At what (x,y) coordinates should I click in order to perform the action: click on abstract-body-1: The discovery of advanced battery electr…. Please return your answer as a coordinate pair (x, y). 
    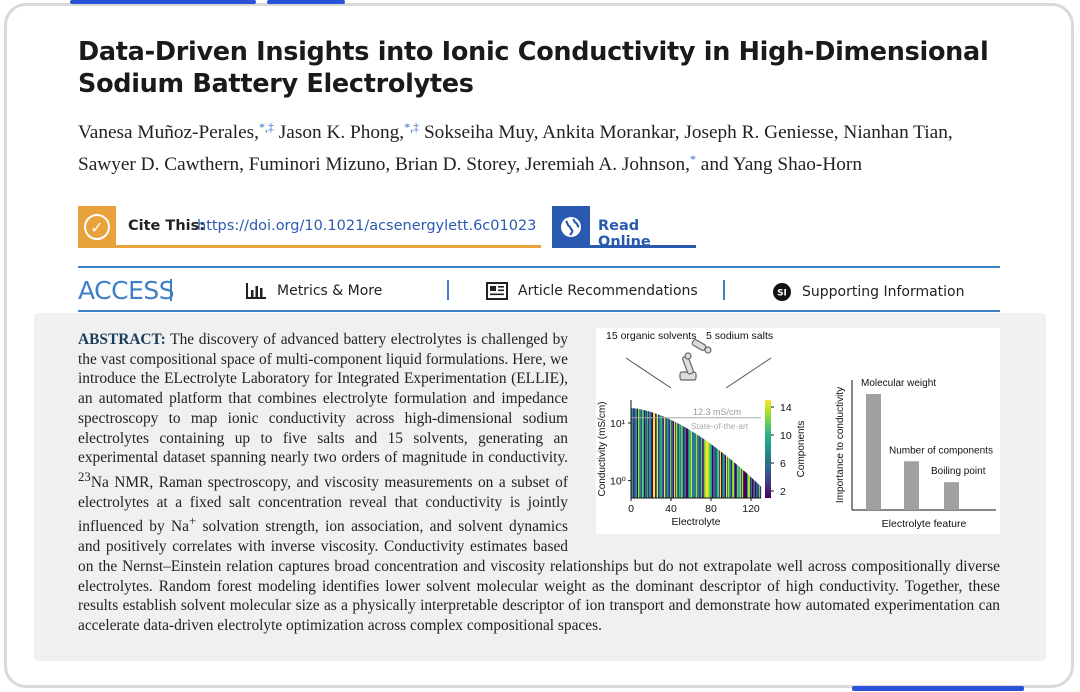
    Looking at the image, I should click on (323, 399).